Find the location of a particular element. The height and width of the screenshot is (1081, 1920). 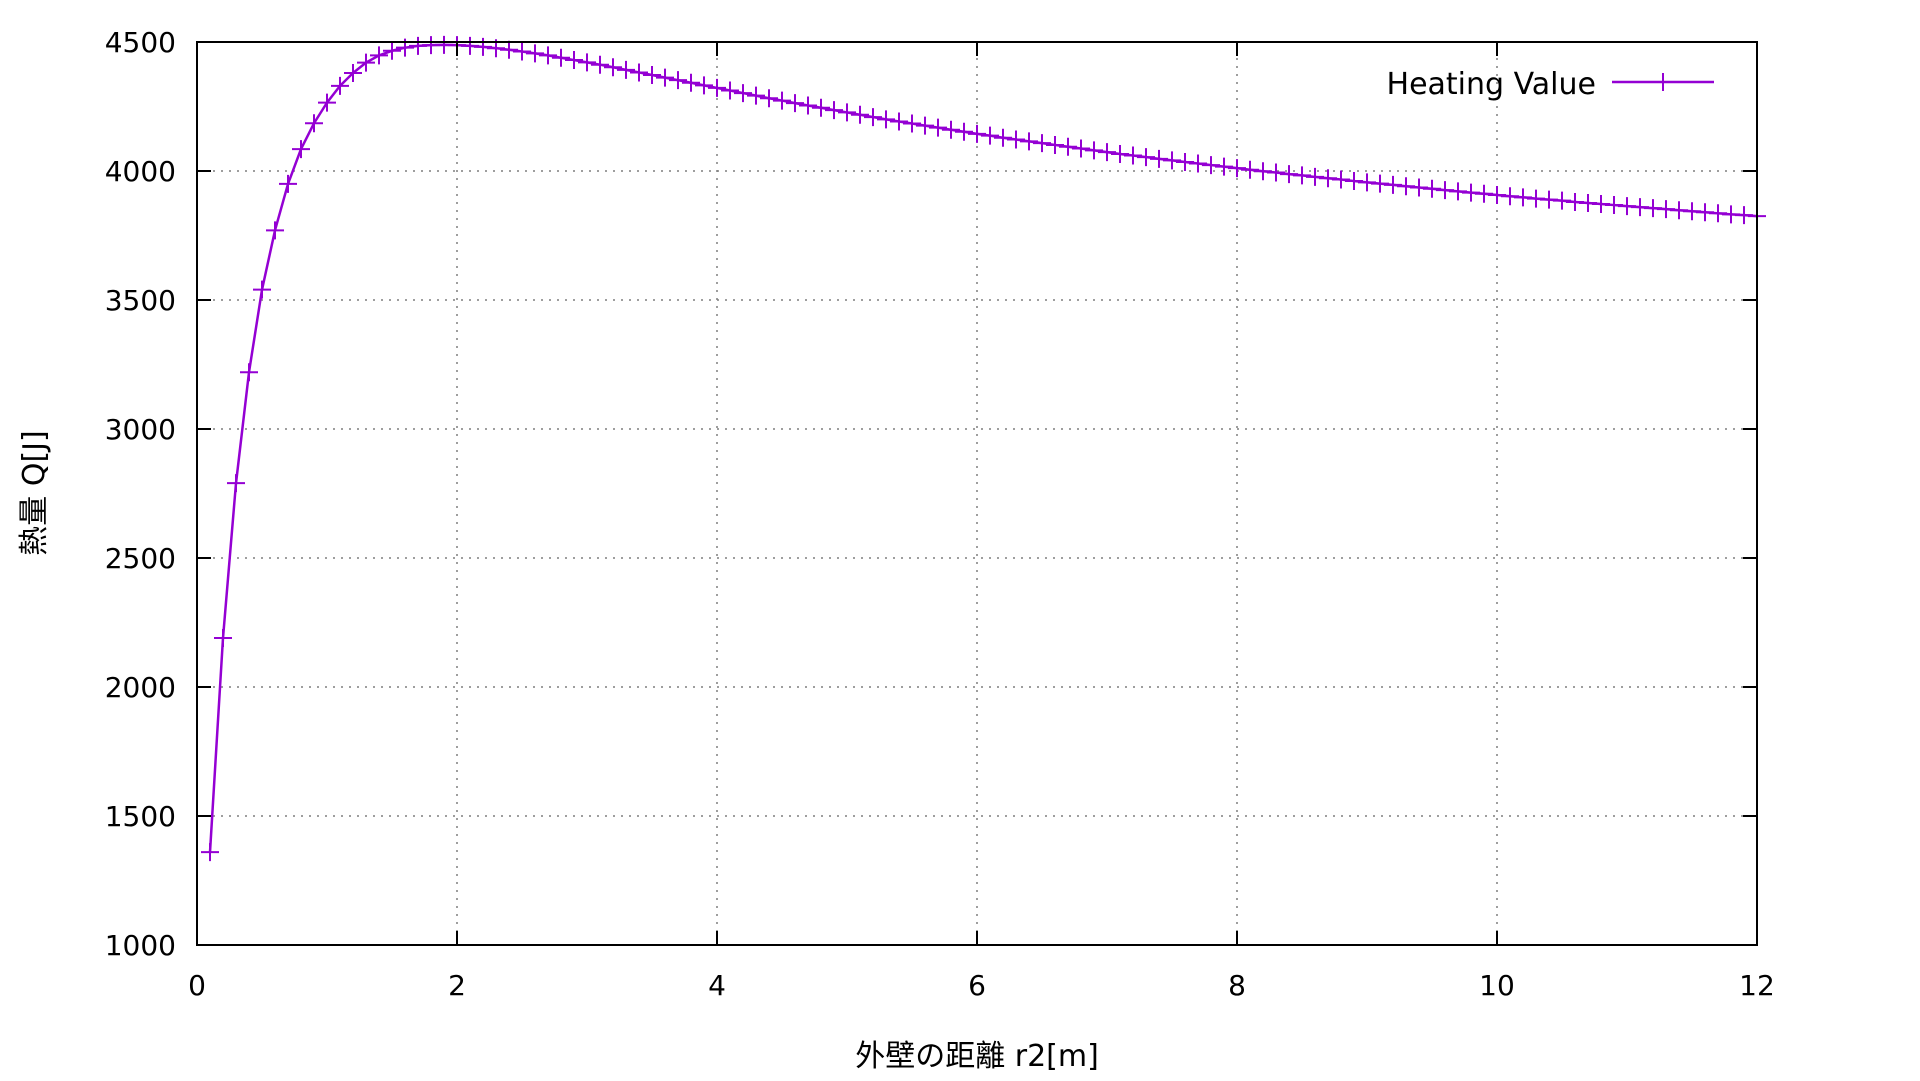

y-tick-label: 1500 is located at coordinates (140, 816).